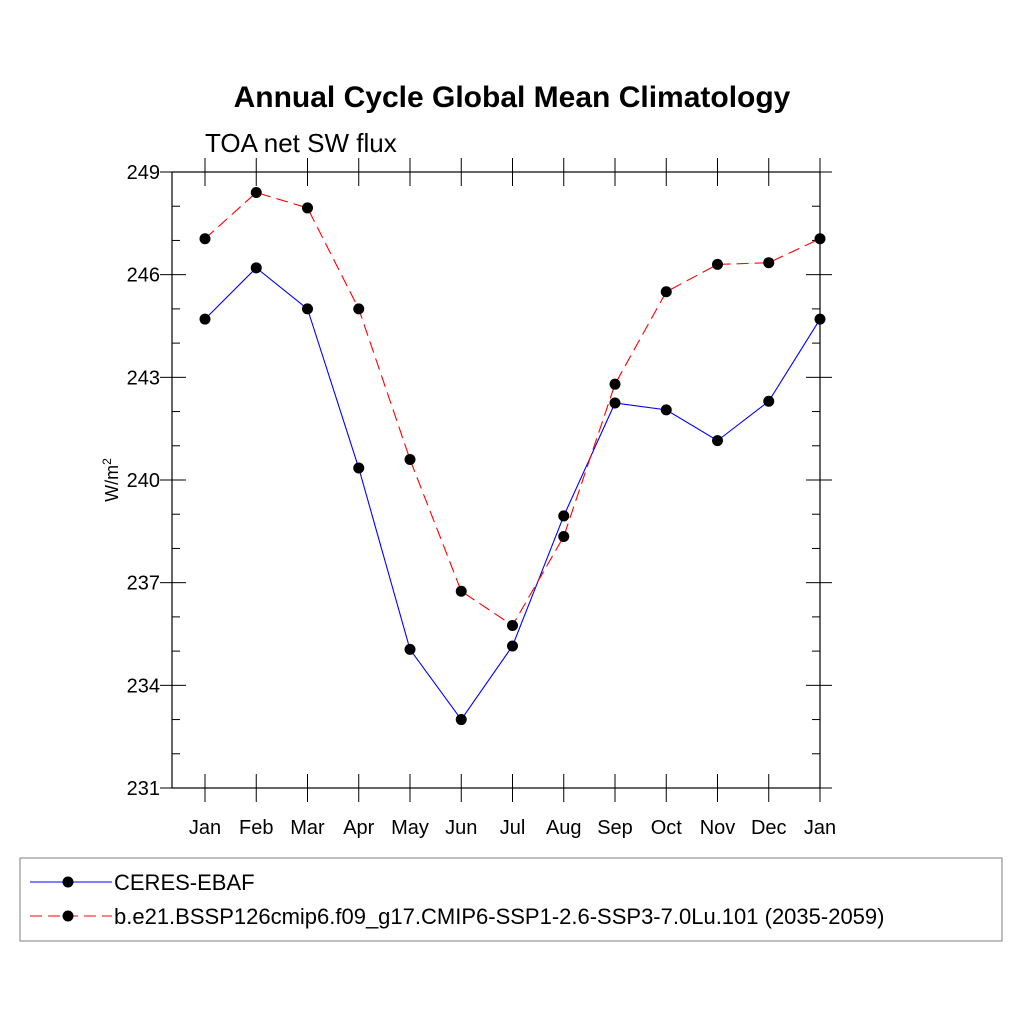  I want to click on x-tick-label: Apr, so click(358, 828).